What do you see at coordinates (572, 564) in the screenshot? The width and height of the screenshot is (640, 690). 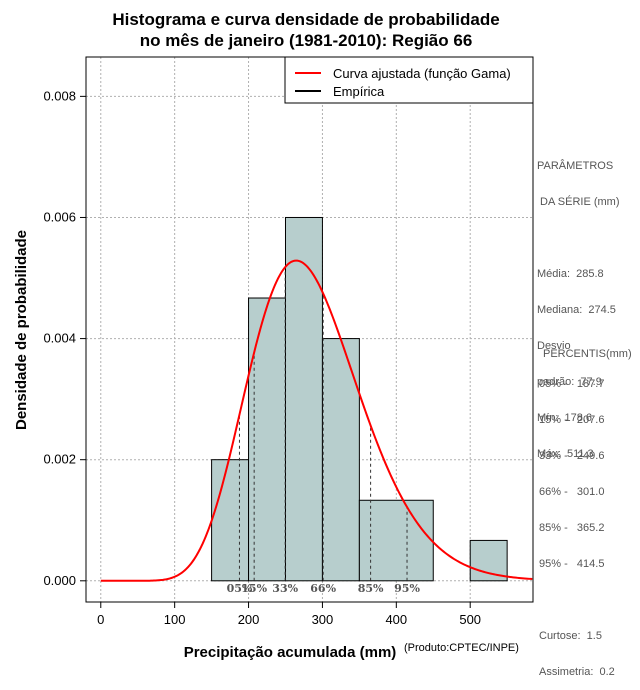 I see `percentile-95: 95% - 414.5` at bounding box center [572, 564].